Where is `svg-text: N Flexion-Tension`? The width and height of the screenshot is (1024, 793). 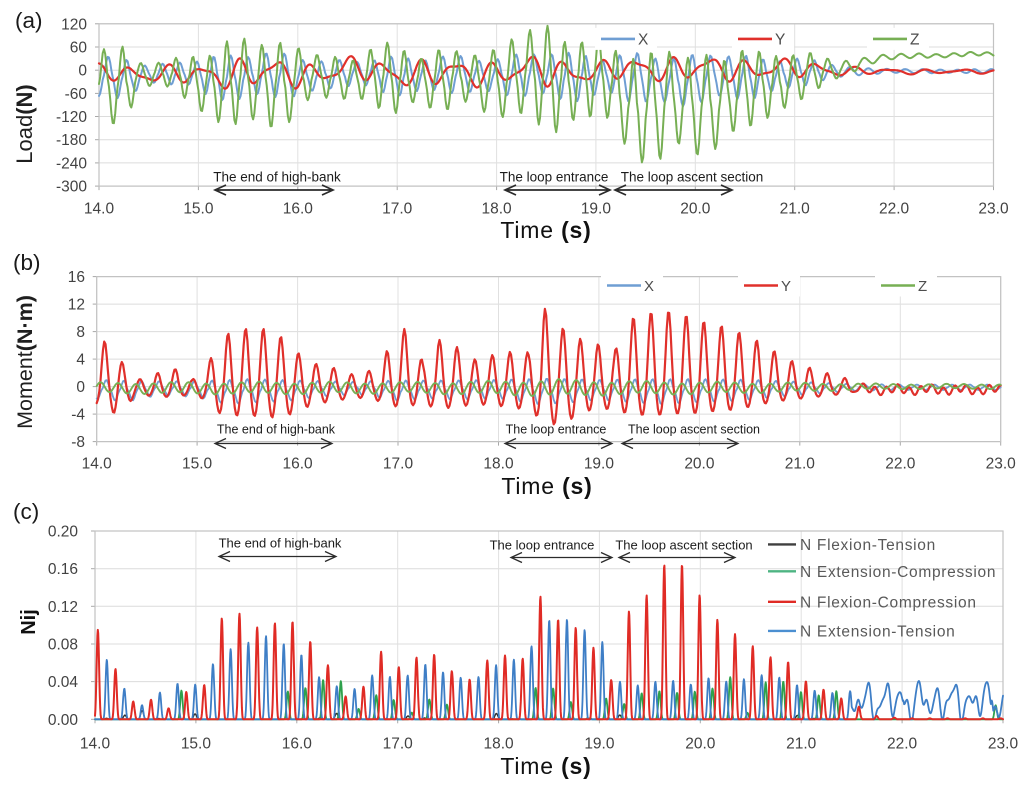 svg-text: N Flexion-Tension is located at coordinates (868, 545).